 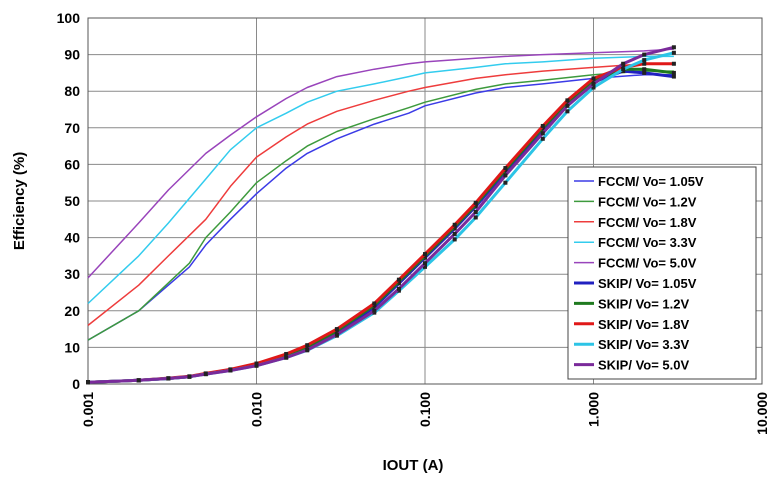 What do you see at coordinates (643, 303) in the screenshot?
I see `legend-label: SKIP/ Vo= 1.2V` at bounding box center [643, 303].